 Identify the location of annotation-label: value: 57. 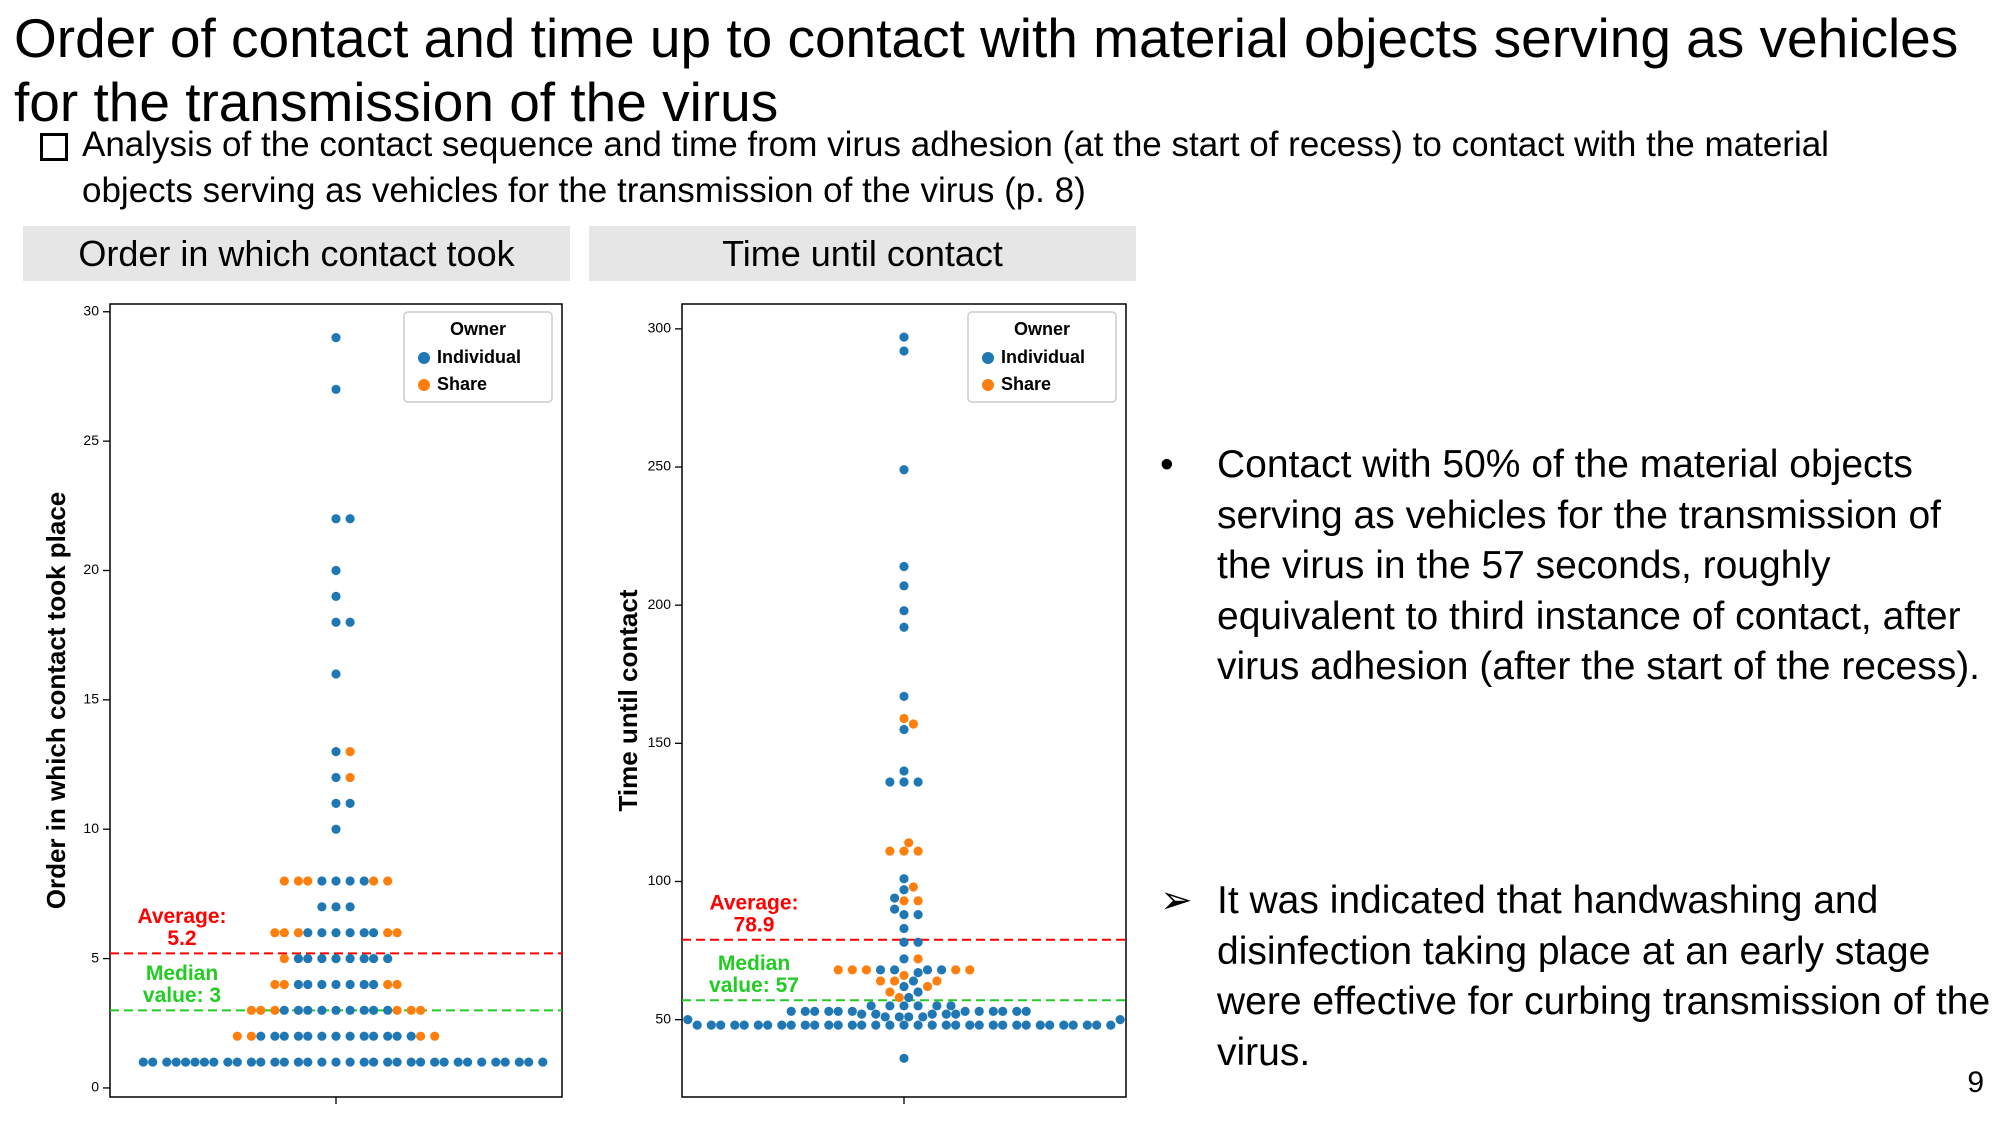
(754, 985).